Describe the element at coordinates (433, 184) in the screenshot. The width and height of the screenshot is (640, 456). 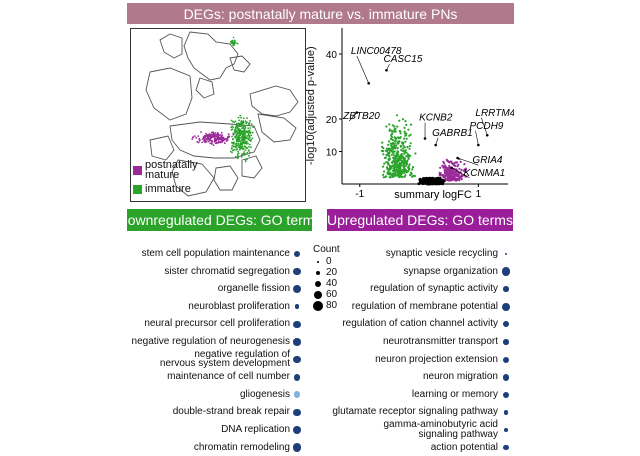
I see `volcano-point-ns` at that location.